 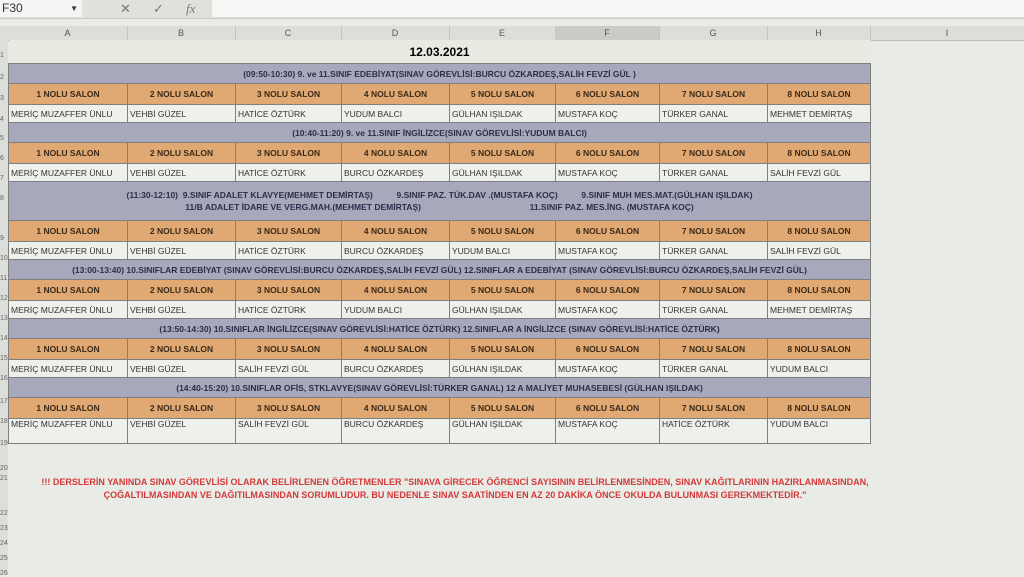 I want to click on row-number: 10, so click(x=4, y=258).